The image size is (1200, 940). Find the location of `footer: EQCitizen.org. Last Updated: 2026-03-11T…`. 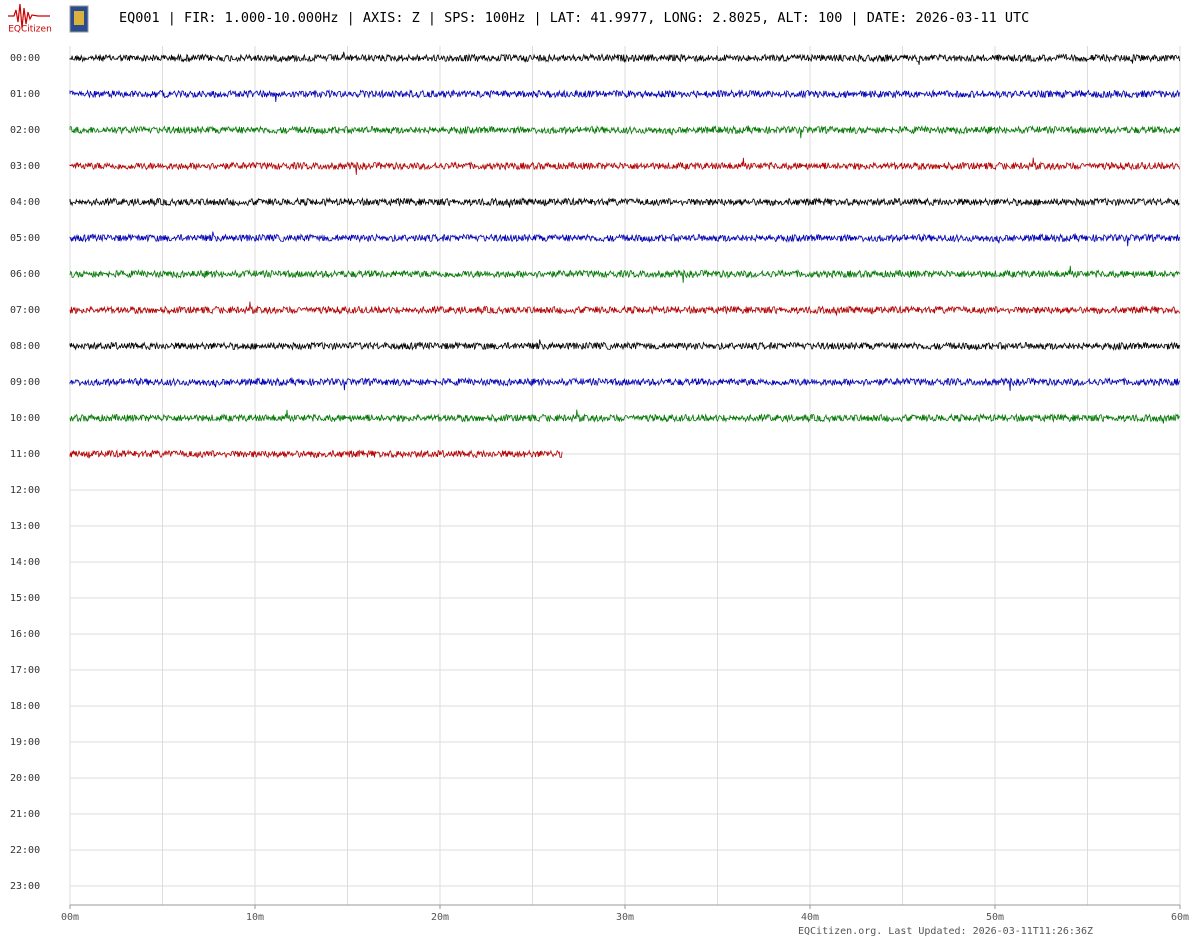

footer: EQCitizen.org. Last Updated: 2026-03-11T… is located at coordinates (945, 931).